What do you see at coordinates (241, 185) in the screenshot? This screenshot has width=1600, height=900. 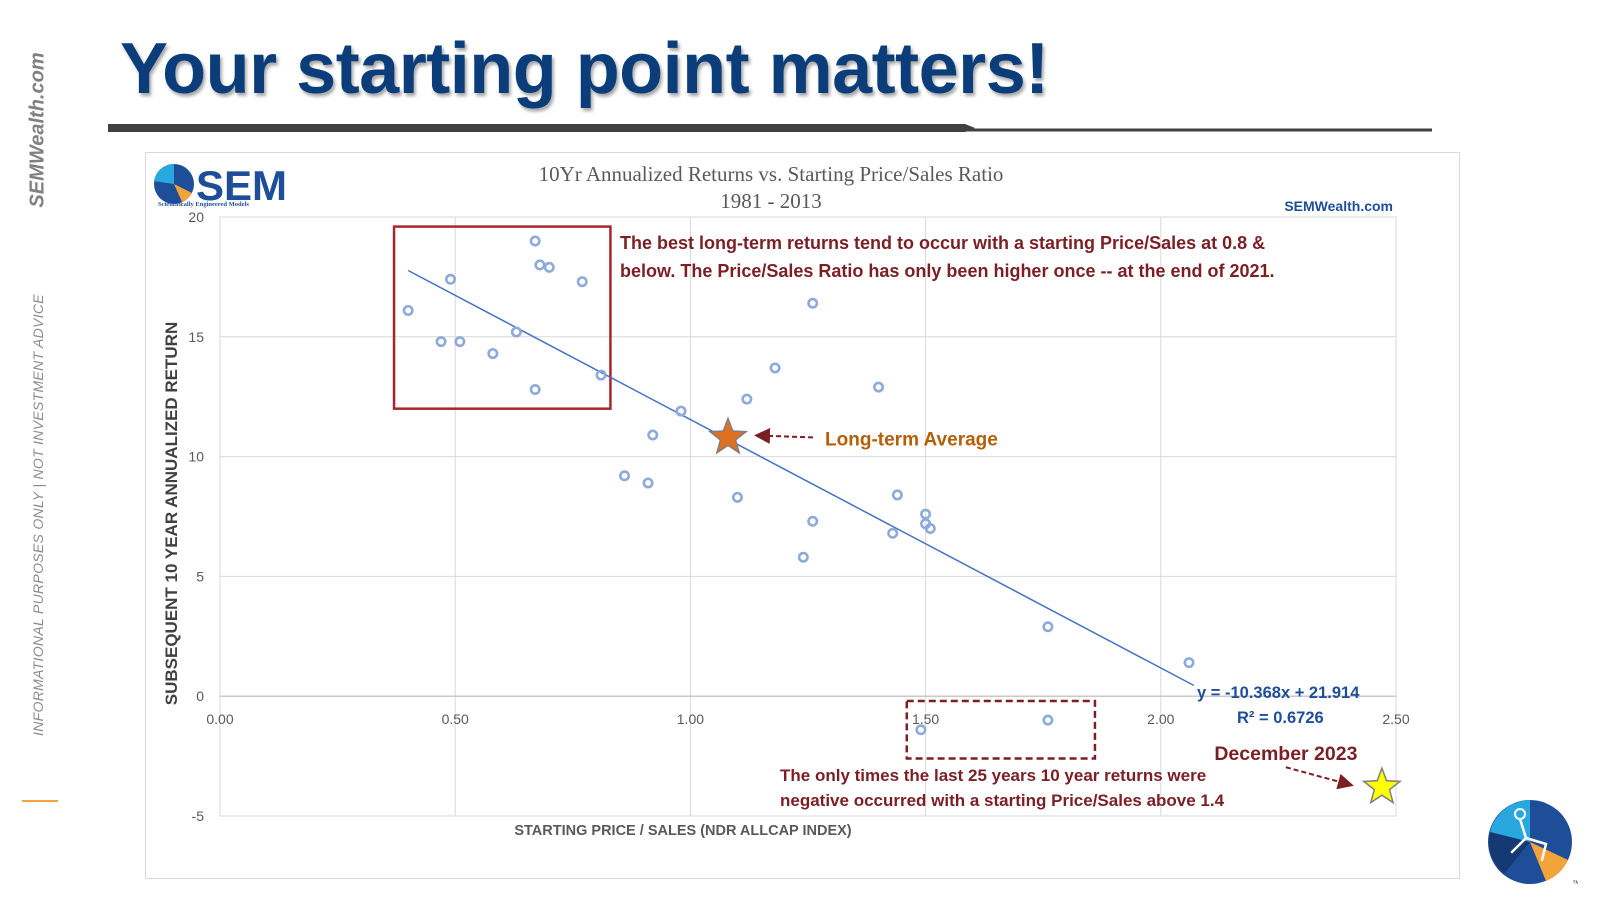 I see `sem-logo-text: SEM` at bounding box center [241, 185].